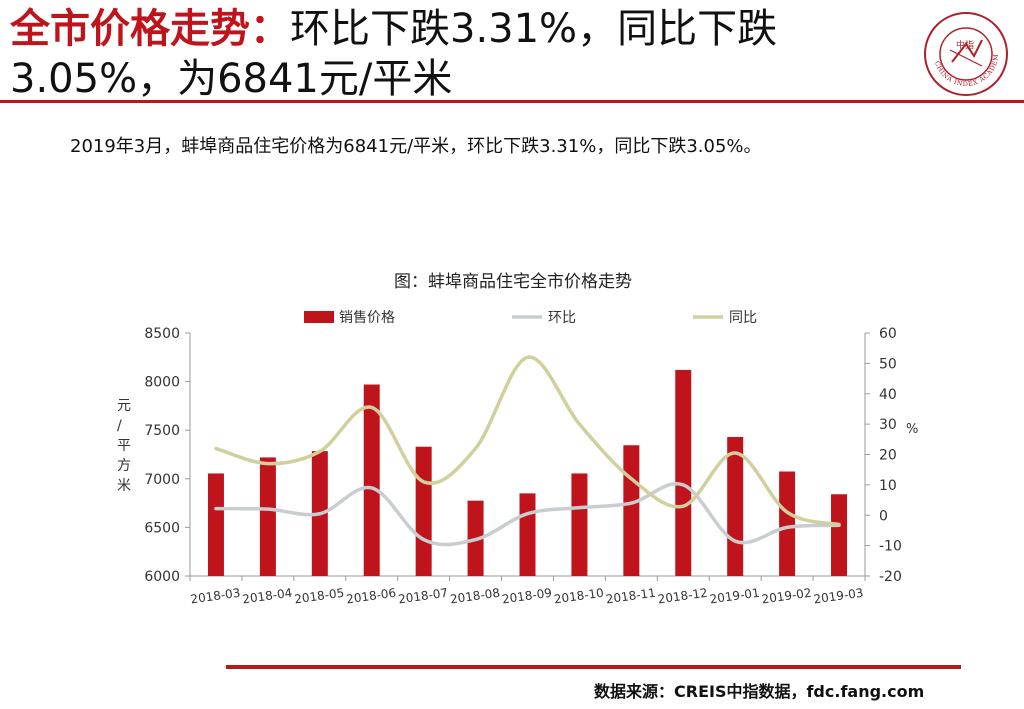 The height and width of the screenshot is (709, 1024). Describe the element at coordinates (162, 383) in the screenshot. I see `left-axis-tick-label: 8000` at that location.